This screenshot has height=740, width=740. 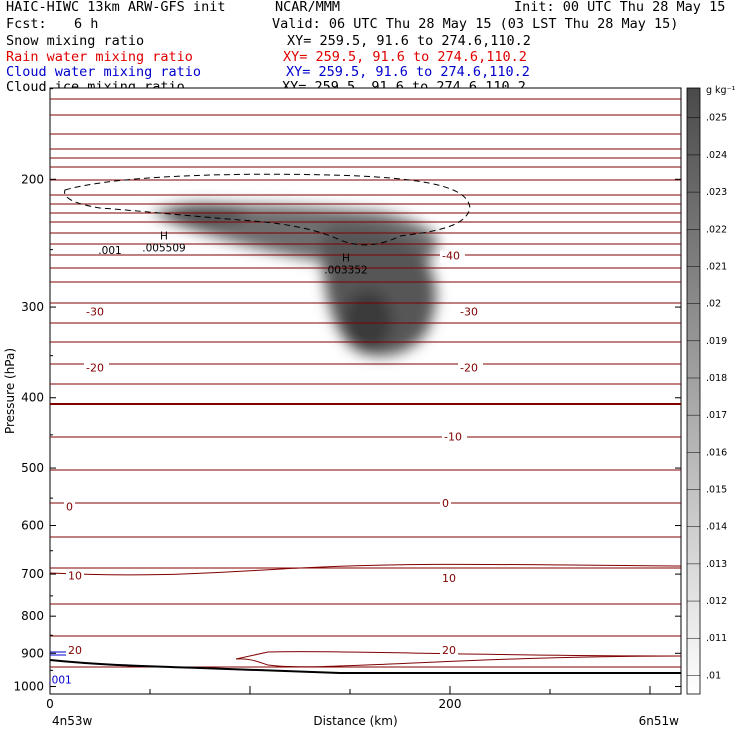 I want to click on legend-cloud-water-label: Cloud water mixing ratio, so click(x=104, y=72).